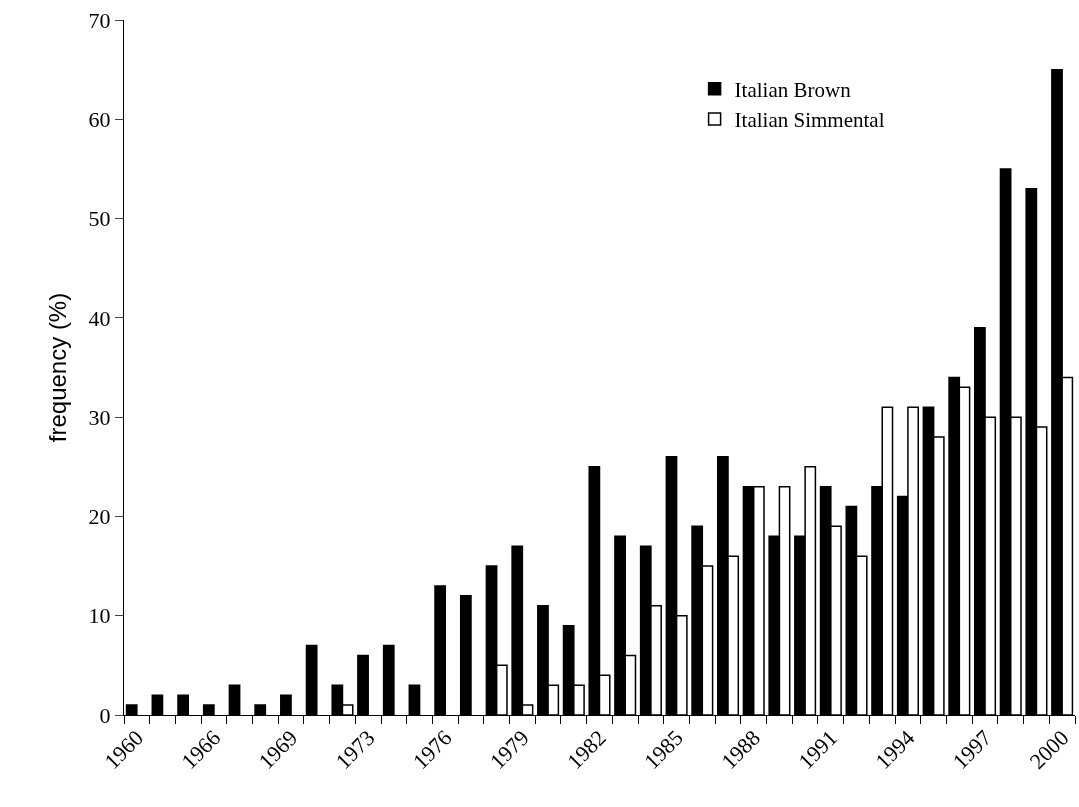  What do you see at coordinates (99, 219) in the screenshot?
I see `y-tick-label: 50` at bounding box center [99, 219].